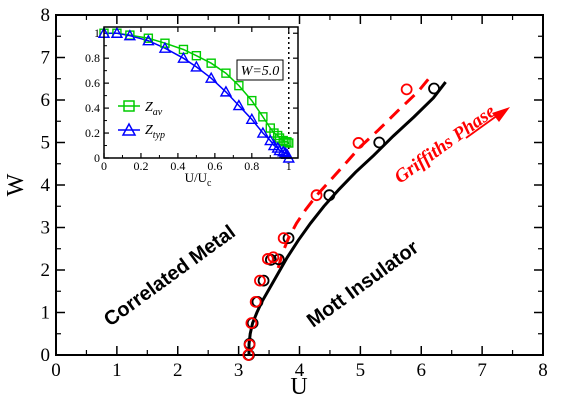 The image size is (561, 403). What do you see at coordinates (46, 270) in the screenshot?
I see `y-tick-label: 2` at bounding box center [46, 270].